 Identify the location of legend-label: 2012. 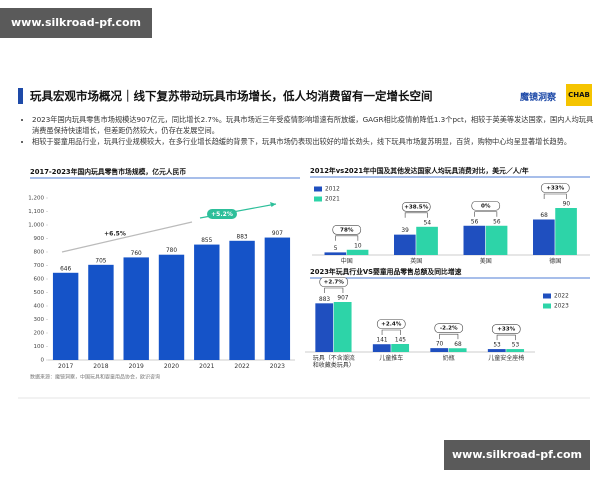
(332, 190).